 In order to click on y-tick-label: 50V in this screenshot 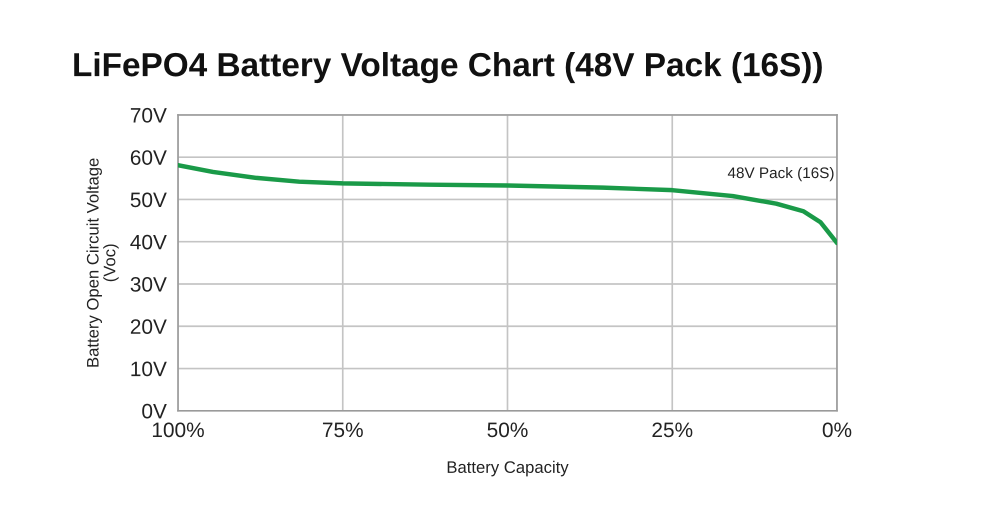, I will do `click(148, 200)`.